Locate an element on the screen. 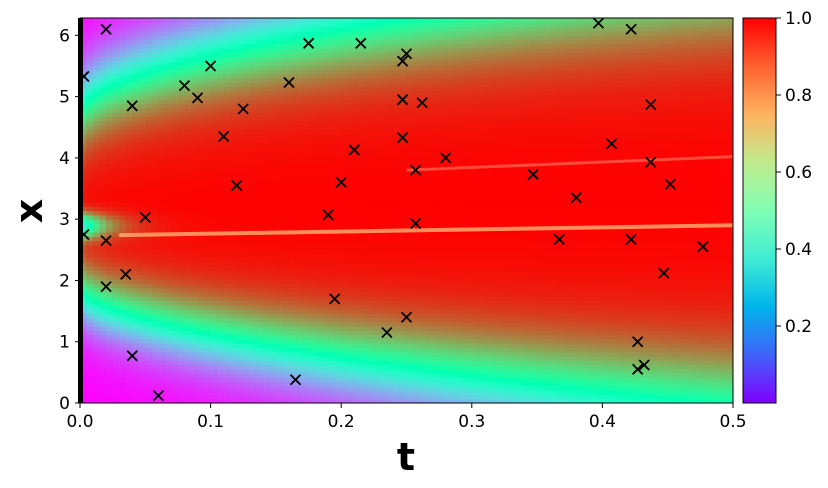  colorbar-tick-label: 1.0 is located at coordinates (798, 19).